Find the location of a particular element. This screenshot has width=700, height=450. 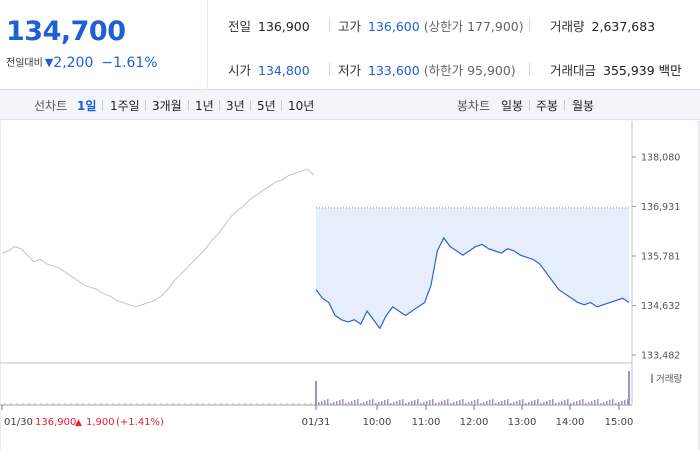

period-1d: 1일 is located at coordinates (87, 106).